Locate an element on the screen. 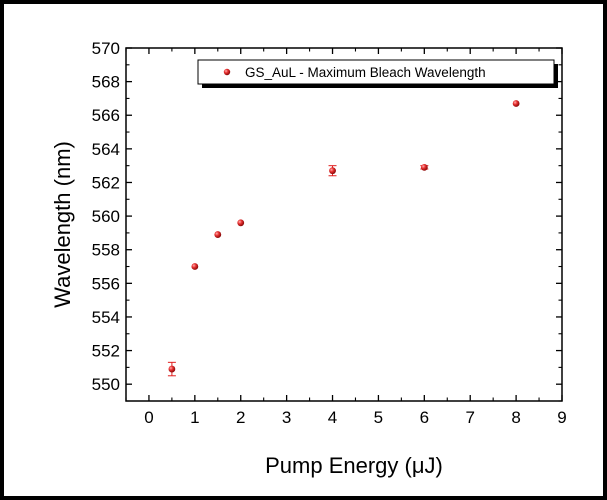 The height and width of the screenshot is (500, 607). y-axis-title: Wavelength (nm) is located at coordinates (62, 224).